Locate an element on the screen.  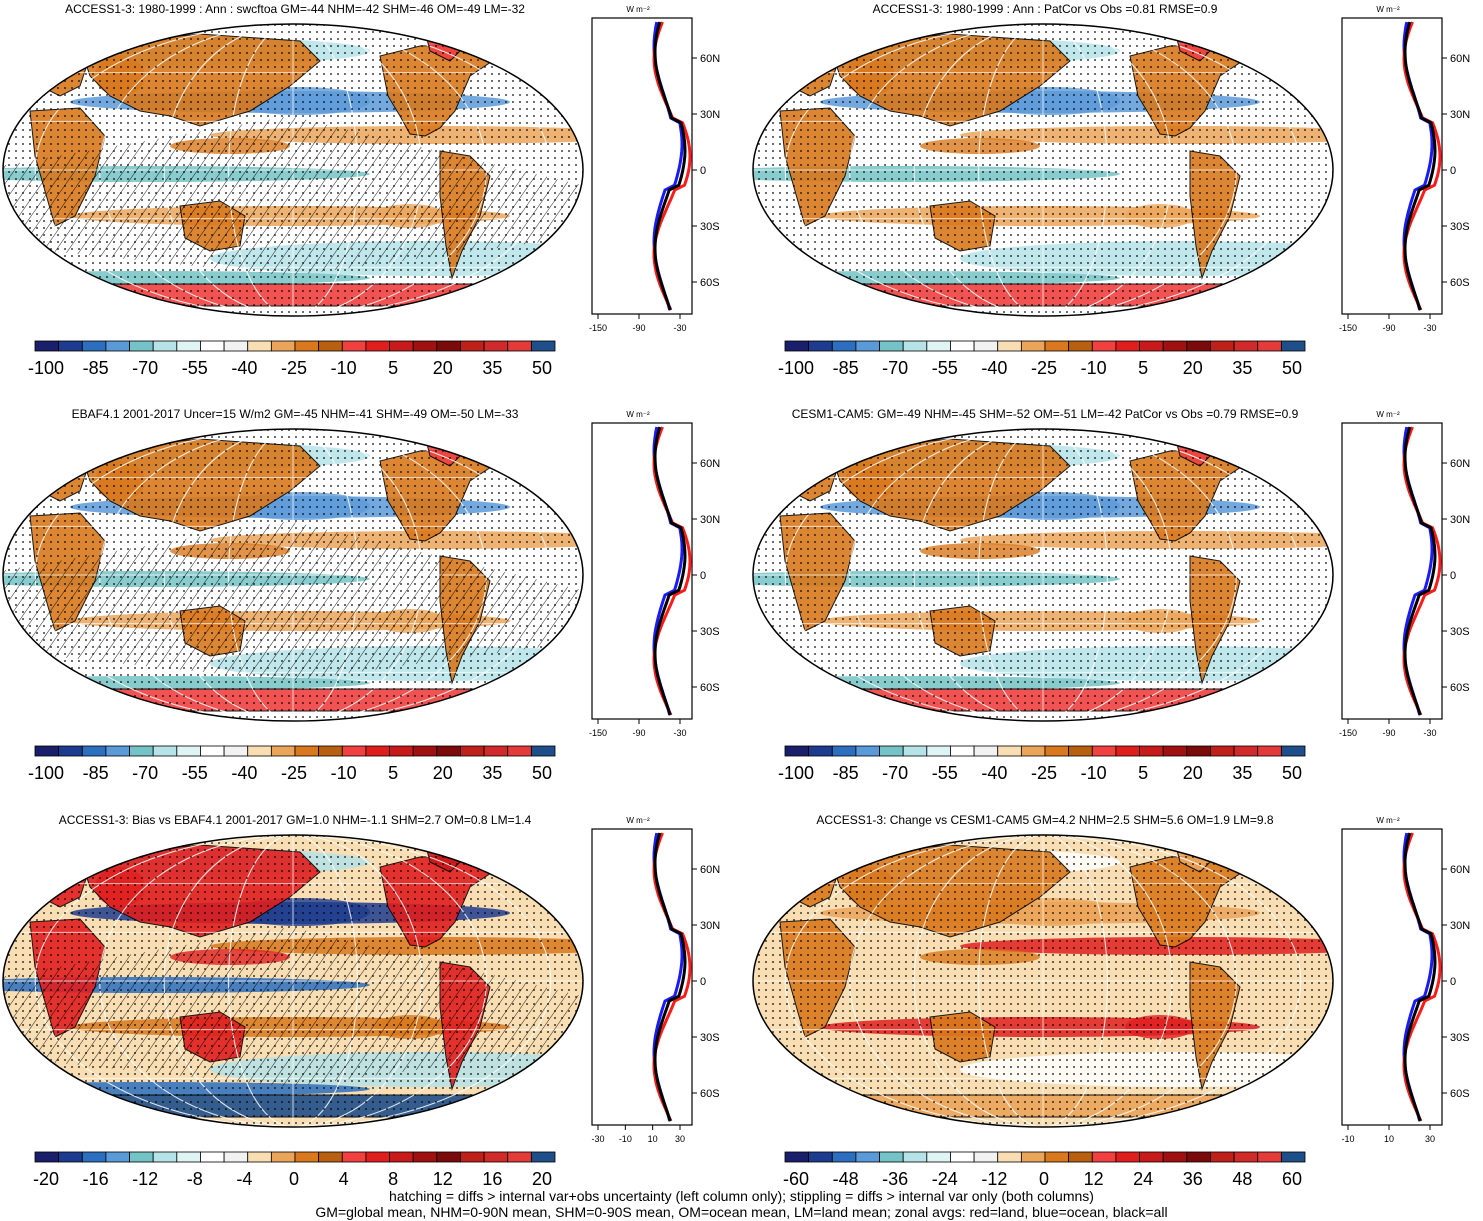
colorbar-label: -24 is located at coordinates (944, 1179).